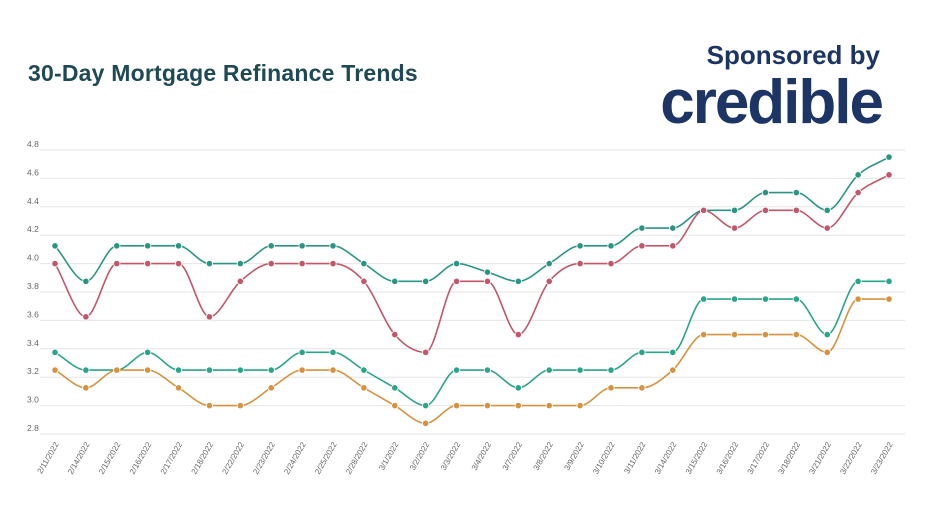 Image resolution: width=932 pixels, height=524 pixels. Describe the element at coordinates (574, 456) in the screenshot. I see `x-tick-label: 3/9/2022` at that location.